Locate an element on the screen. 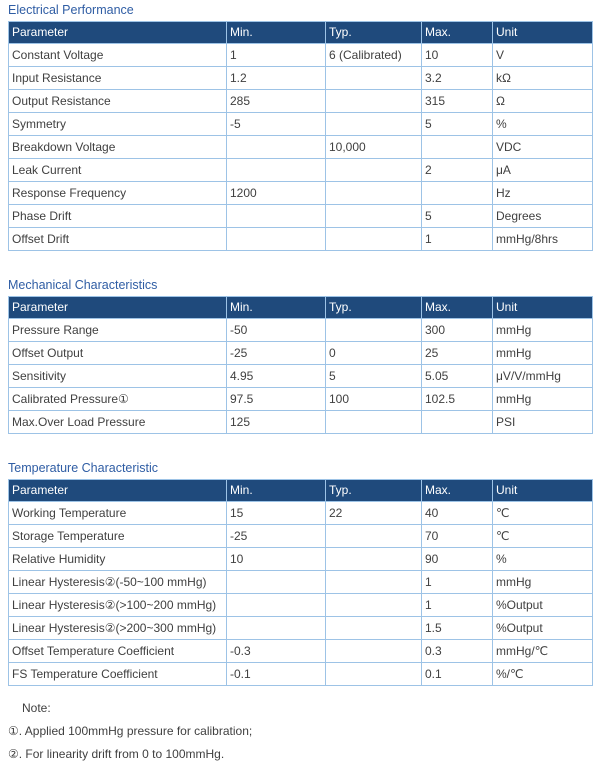 The image size is (600, 766). value-cell: 10,000 is located at coordinates (373, 147).